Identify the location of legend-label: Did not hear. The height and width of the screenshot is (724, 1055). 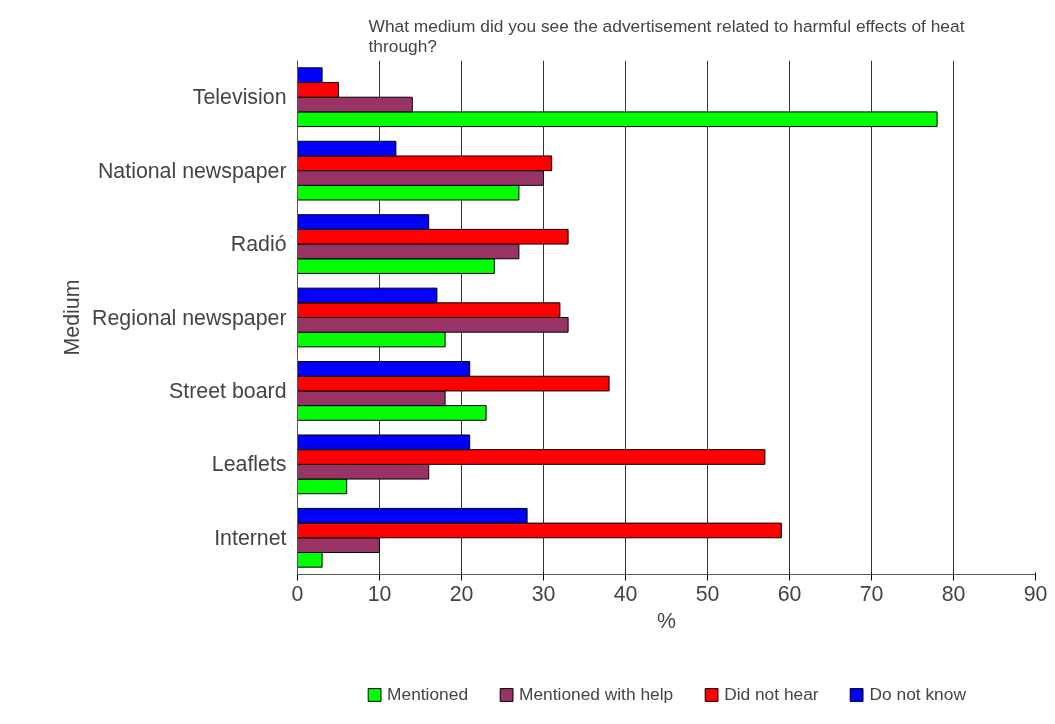
(771, 694).